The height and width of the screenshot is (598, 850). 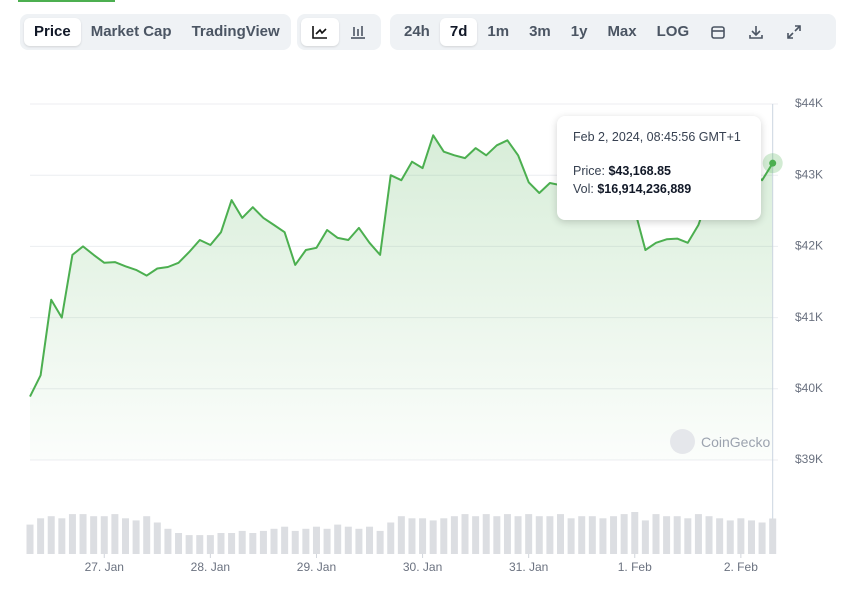 What do you see at coordinates (583, 189) in the screenshot?
I see `tooltip-label: Vol:` at bounding box center [583, 189].